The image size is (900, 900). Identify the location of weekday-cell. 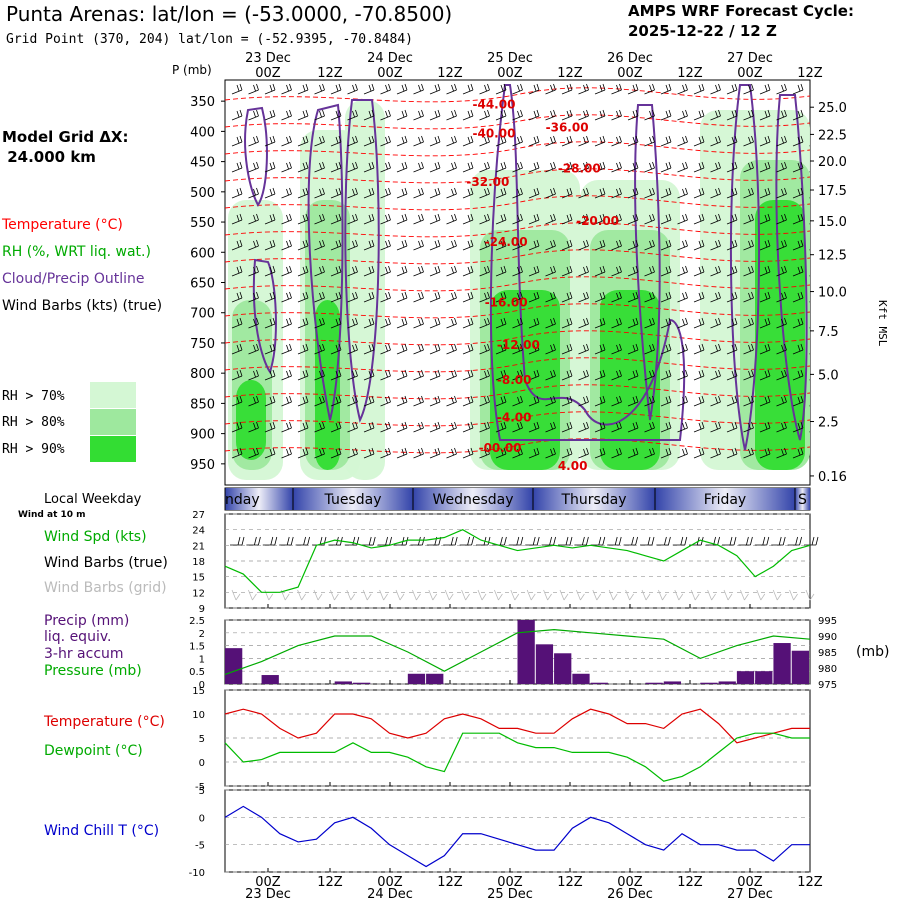
(594, 499).